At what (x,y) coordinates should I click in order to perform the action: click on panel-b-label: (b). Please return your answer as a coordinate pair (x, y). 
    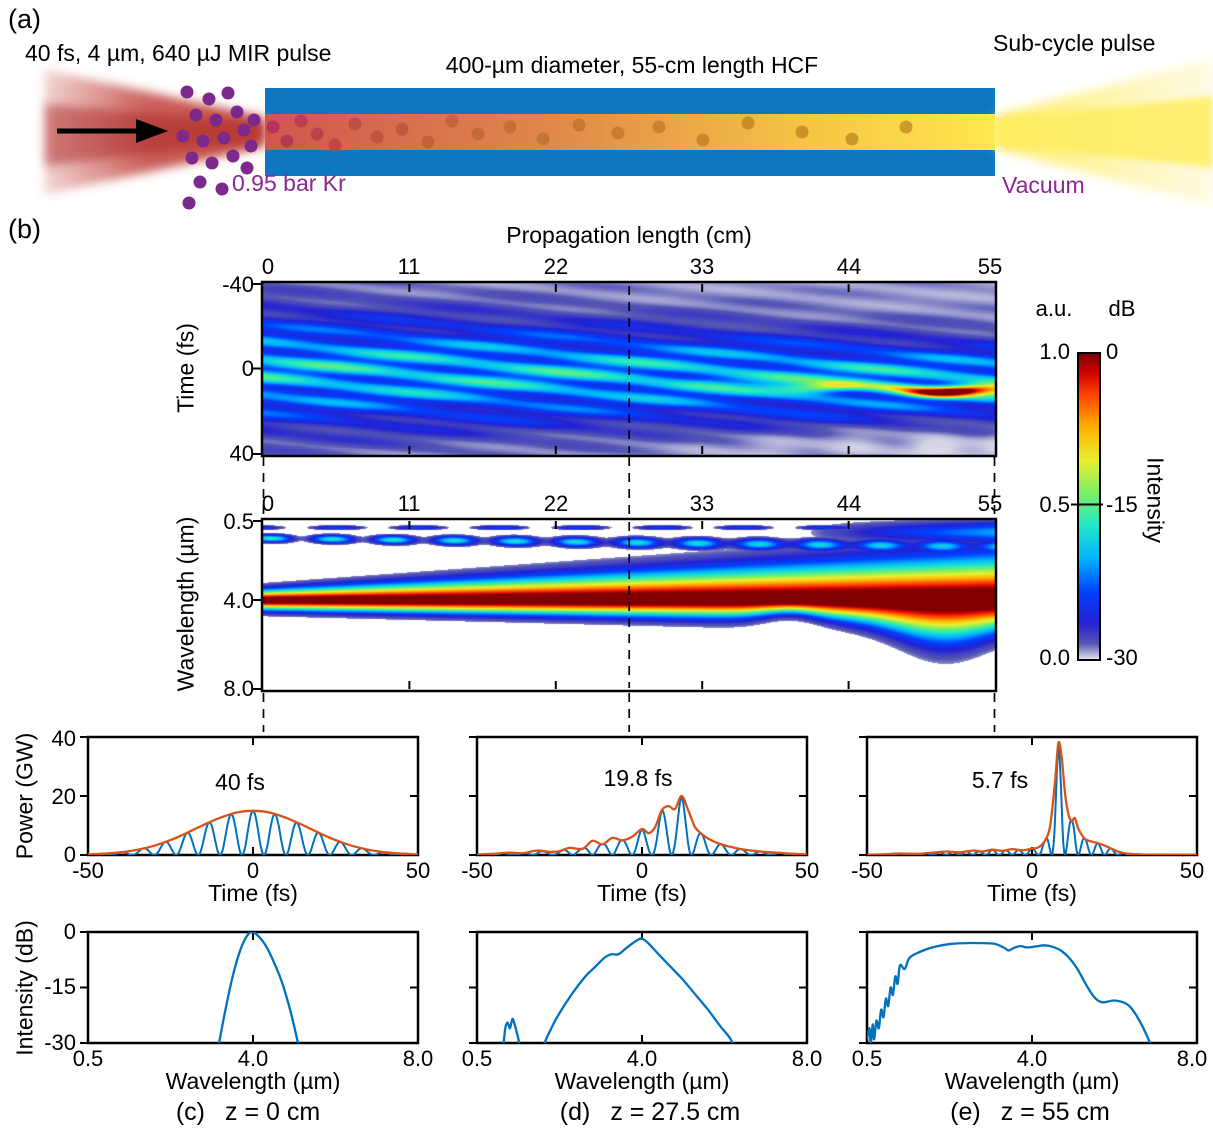
    Looking at the image, I should click on (24, 229).